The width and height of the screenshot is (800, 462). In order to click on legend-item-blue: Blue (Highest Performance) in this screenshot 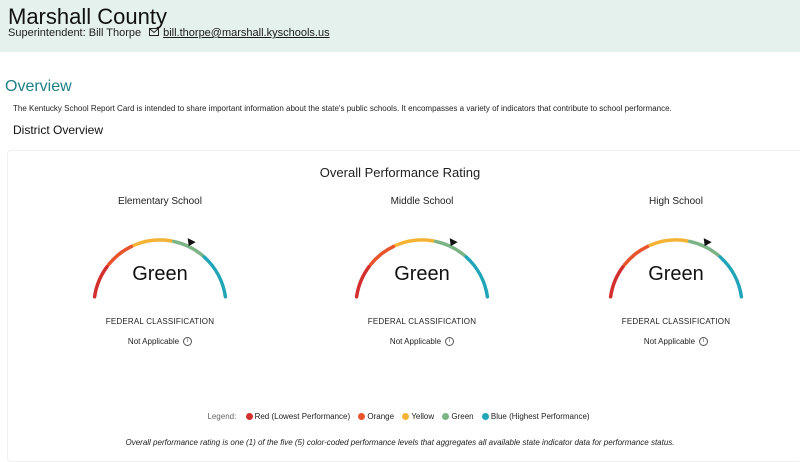, I will do `click(535, 416)`.